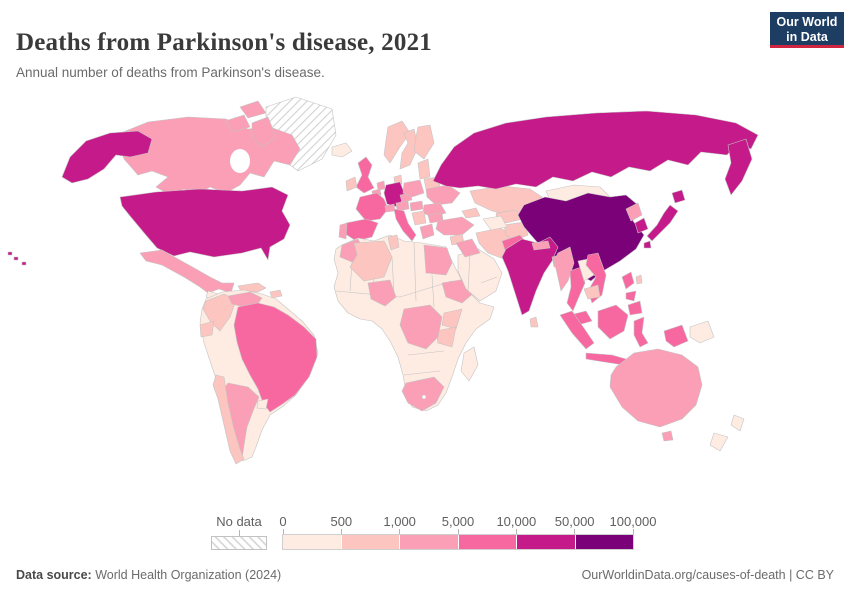  What do you see at coordinates (635, 308) in the screenshot?
I see `country-philippines-mindanao` at bounding box center [635, 308].